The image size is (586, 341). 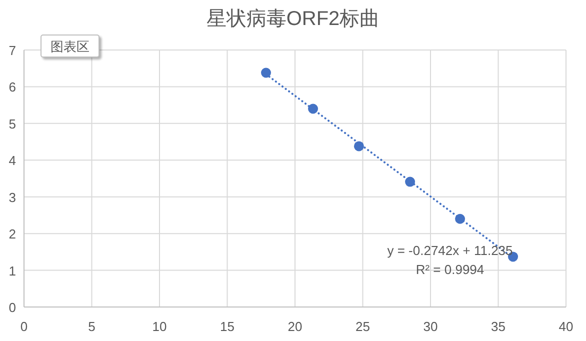 I want to click on y-tick-label: 3, so click(x=12, y=197).